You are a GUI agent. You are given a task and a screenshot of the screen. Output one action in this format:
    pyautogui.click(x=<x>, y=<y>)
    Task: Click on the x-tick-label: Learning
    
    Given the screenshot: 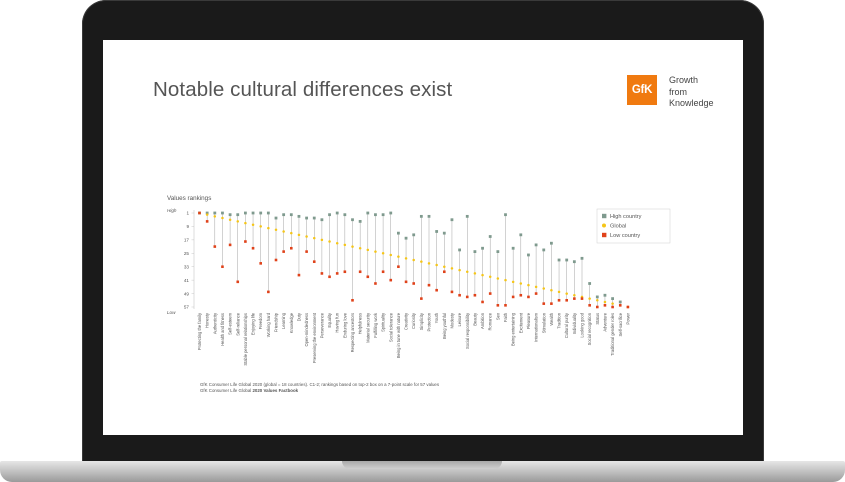 What is the action you would take?
    pyautogui.click(x=283, y=320)
    